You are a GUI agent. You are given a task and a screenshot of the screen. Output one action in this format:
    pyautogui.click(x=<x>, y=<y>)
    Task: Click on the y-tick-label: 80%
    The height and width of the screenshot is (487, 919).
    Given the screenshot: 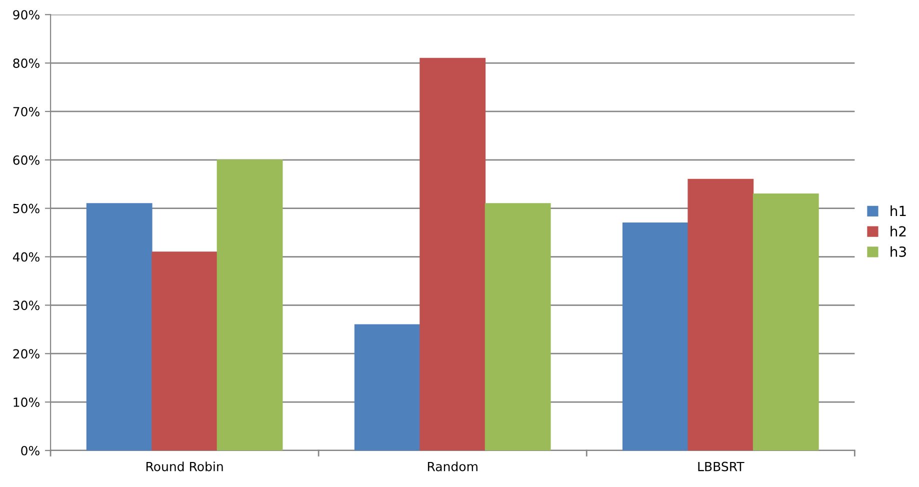 What is the action you would take?
    pyautogui.click(x=26, y=63)
    